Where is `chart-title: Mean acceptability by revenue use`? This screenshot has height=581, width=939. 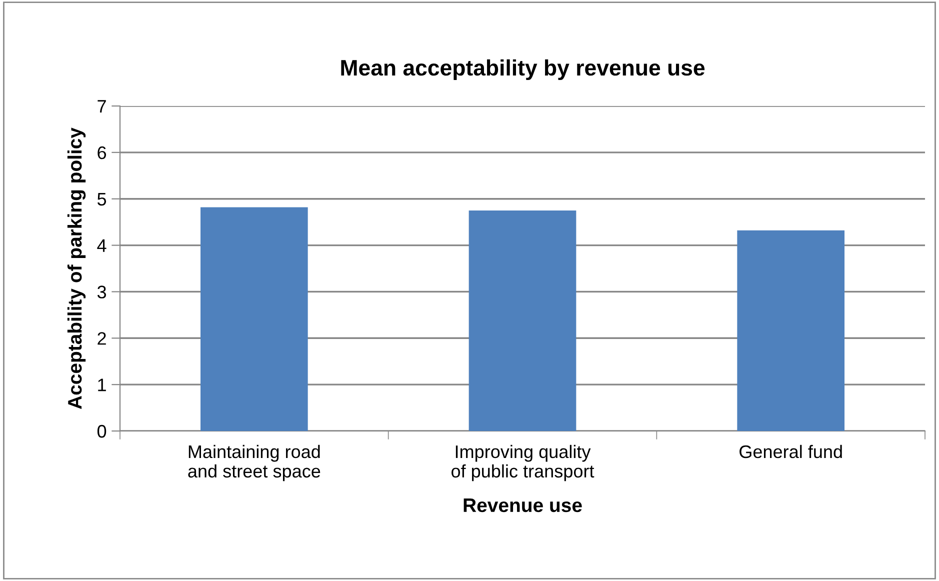
chart-title: Mean acceptability by revenue use is located at coordinates (523, 69).